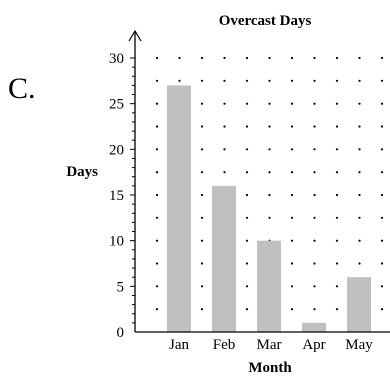 Image resolution: width=390 pixels, height=377 pixels. What do you see at coordinates (116, 242) in the screenshot?
I see `y-tick-label: 10` at bounding box center [116, 242].